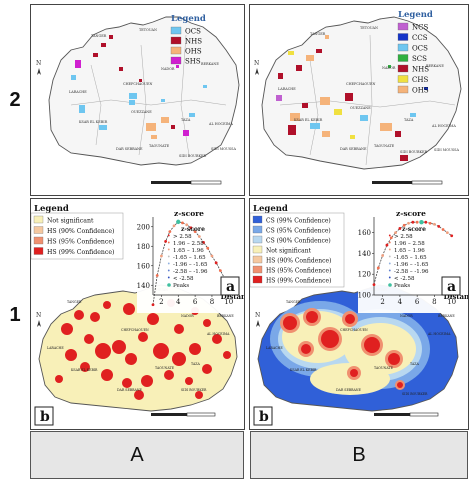  I want to click on legend-label: HS (90% Confidence), so click(298, 261).